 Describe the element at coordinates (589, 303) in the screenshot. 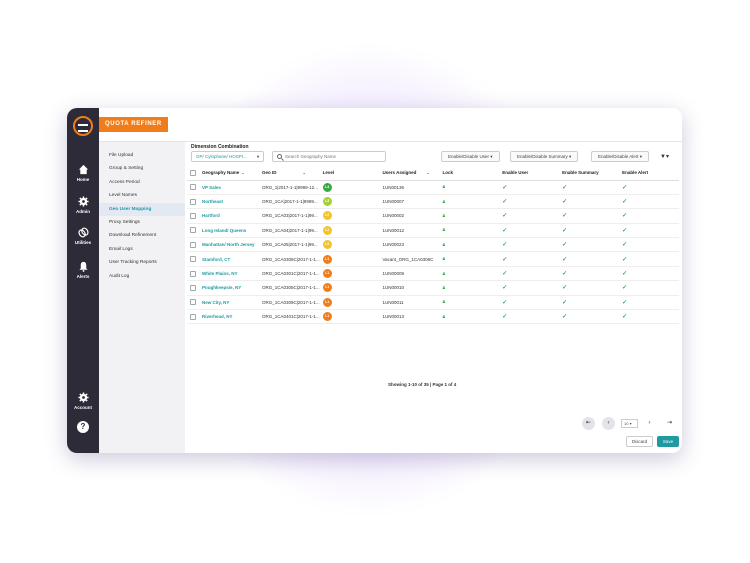

I see `enable-summary-cell: ✓` at that location.